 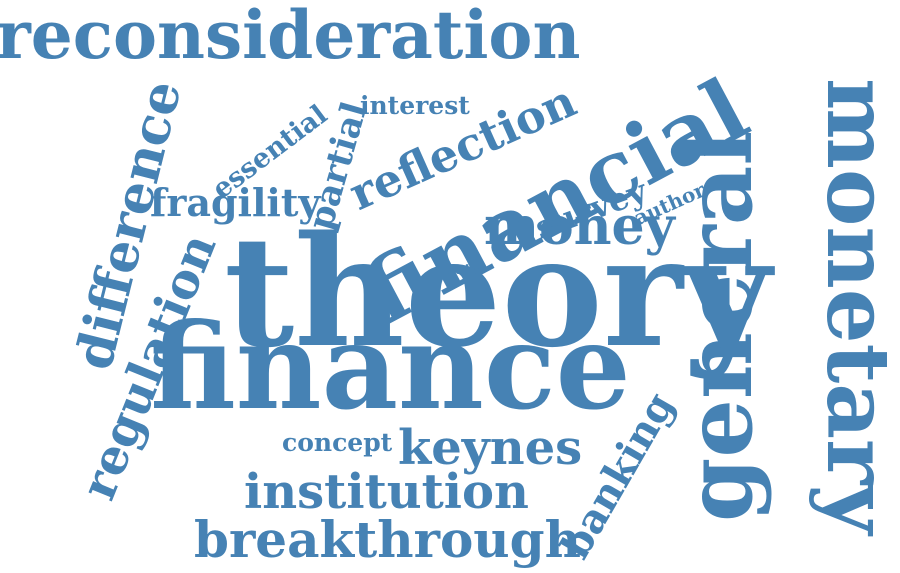 What do you see at coordinates (853, 306) in the screenshot?
I see `word-monetary: monetary` at bounding box center [853, 306].